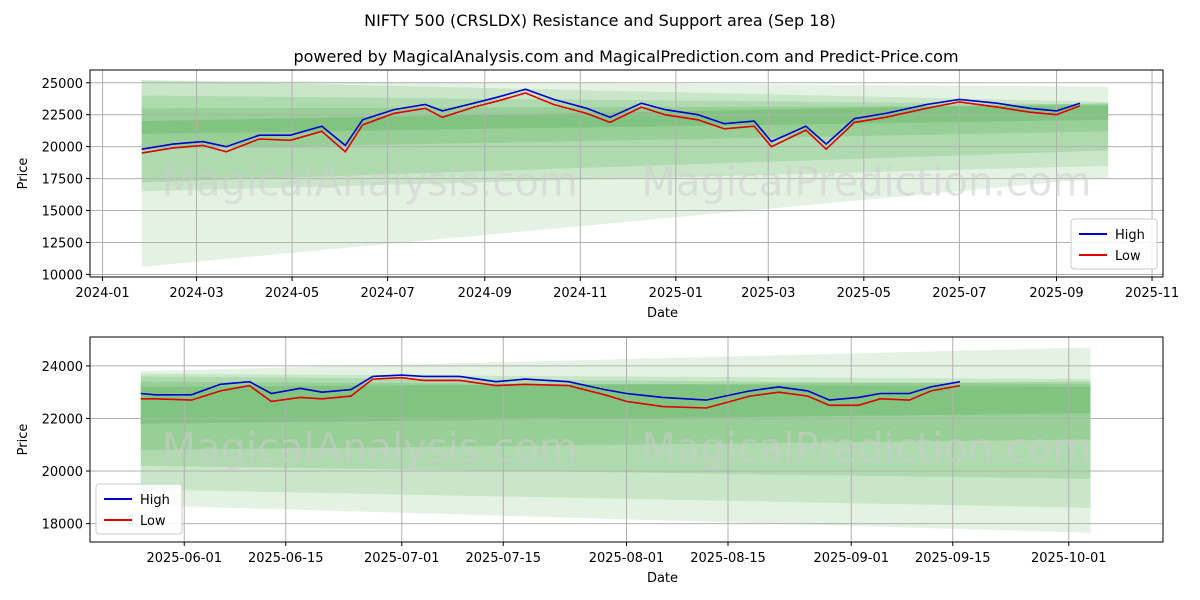 This screenshot has height=600, width=1200. I want to click on x-tick-label: 2025-08-01, so click(627, 558).